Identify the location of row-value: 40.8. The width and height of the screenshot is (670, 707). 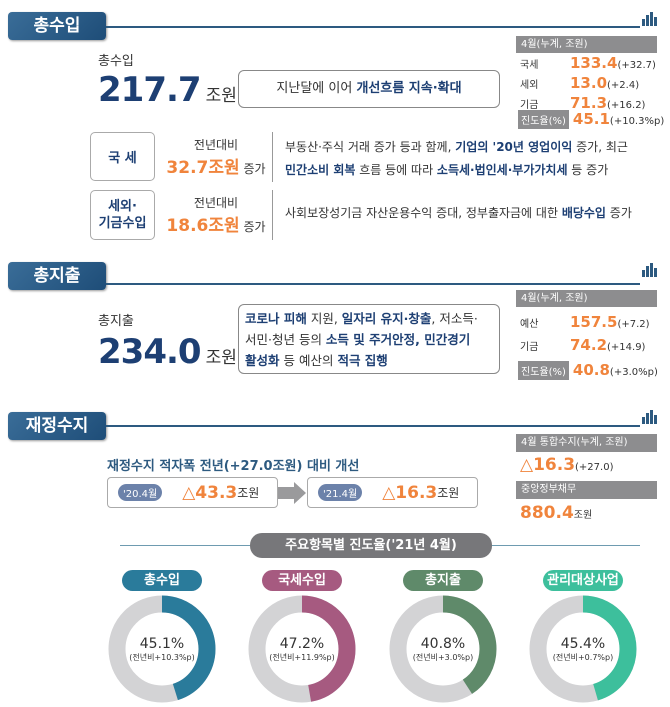
(591, 370).